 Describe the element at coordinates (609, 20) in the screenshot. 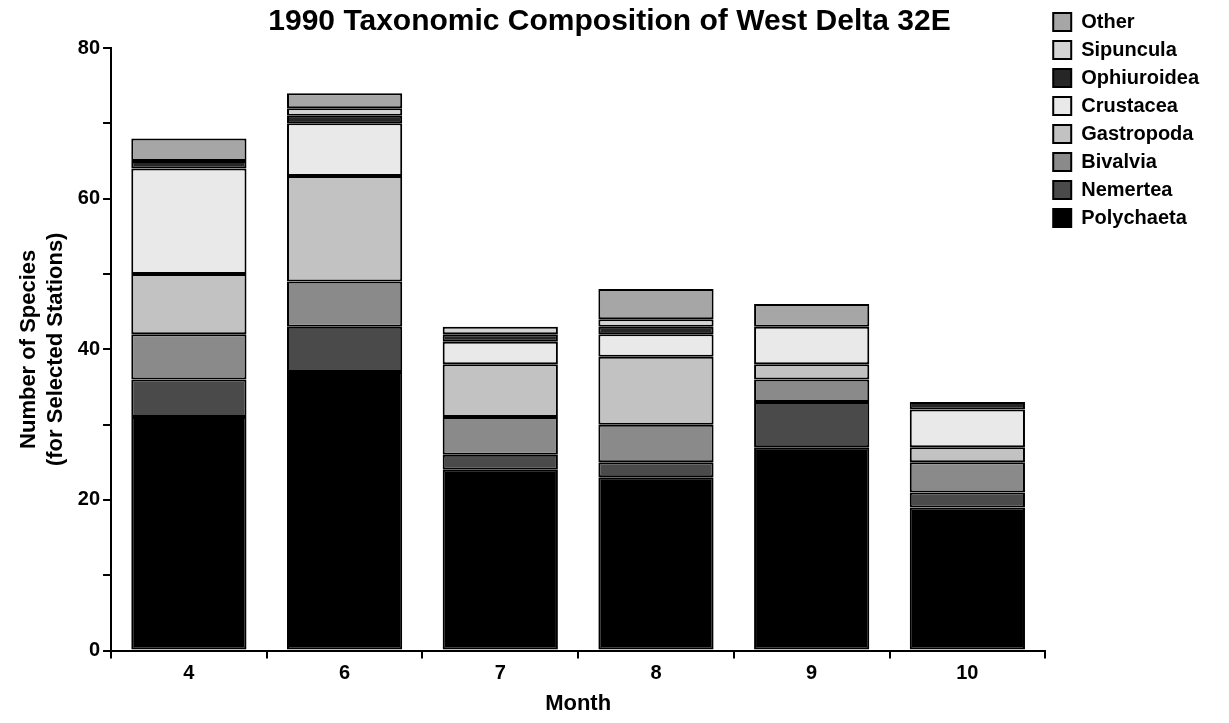

I see `chart-title: 1990 Taxonomic Composition of West Delta 32E` at that location.